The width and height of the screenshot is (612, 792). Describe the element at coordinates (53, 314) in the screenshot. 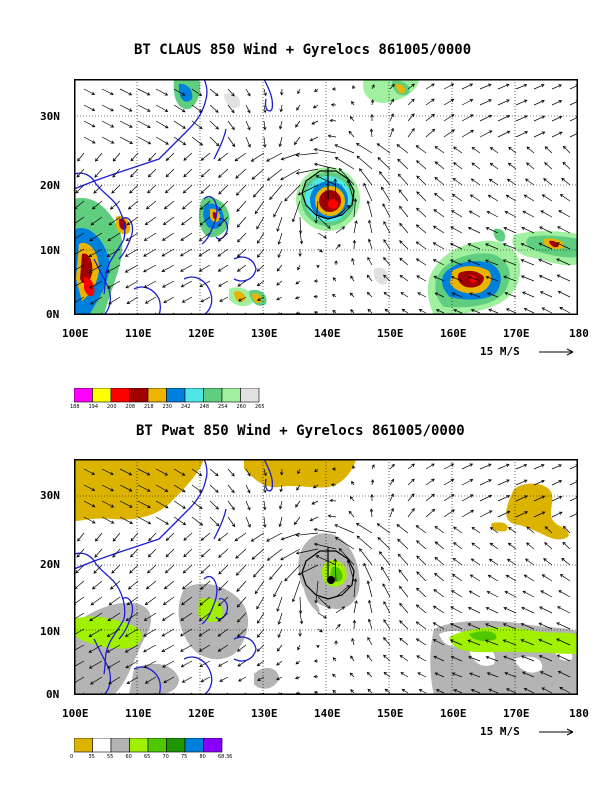

I see `panel1-lat-0n: 0N` at that location.